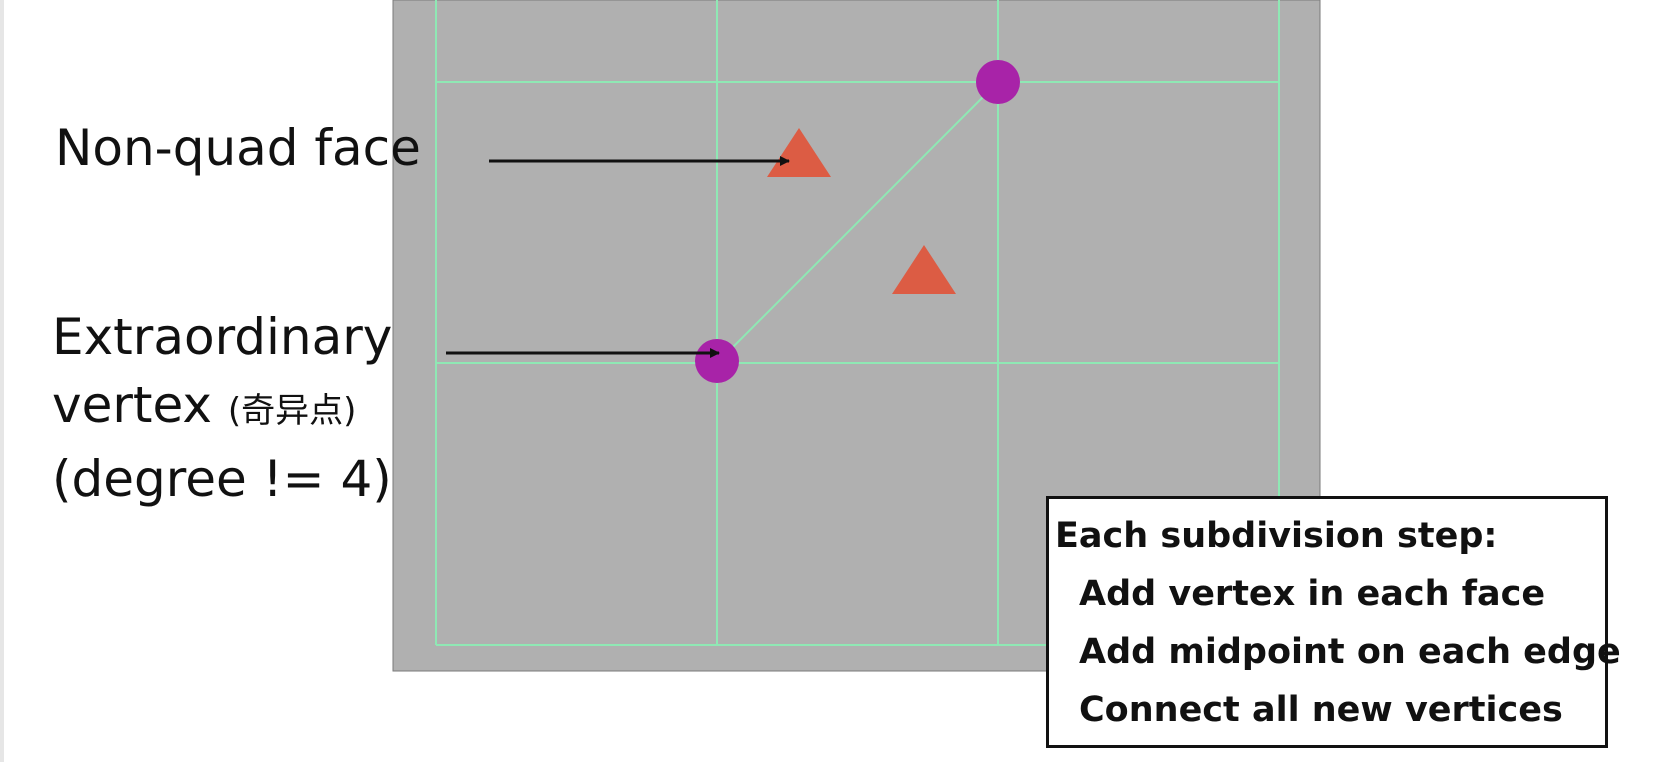 This screenshot has width=1671, height=762. What do you see at coordinates (998, 82) in the screenshot?
I see `extraordinary-vertex-top` at bounding box center [998, 82].